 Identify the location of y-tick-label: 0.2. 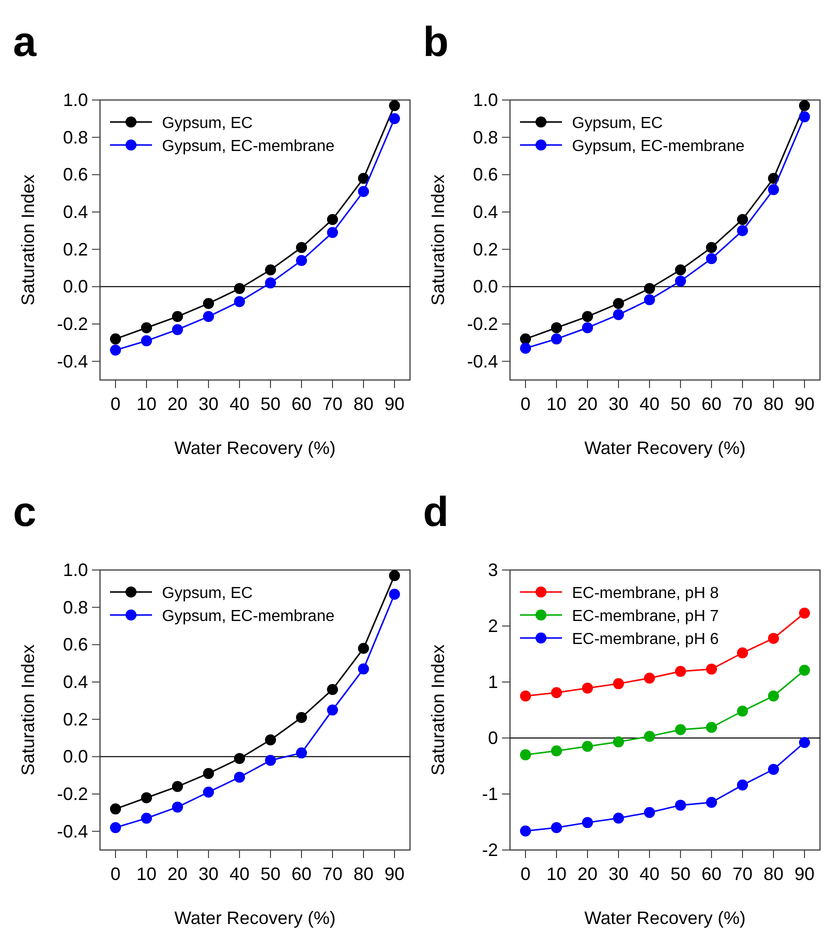
(75, 249).